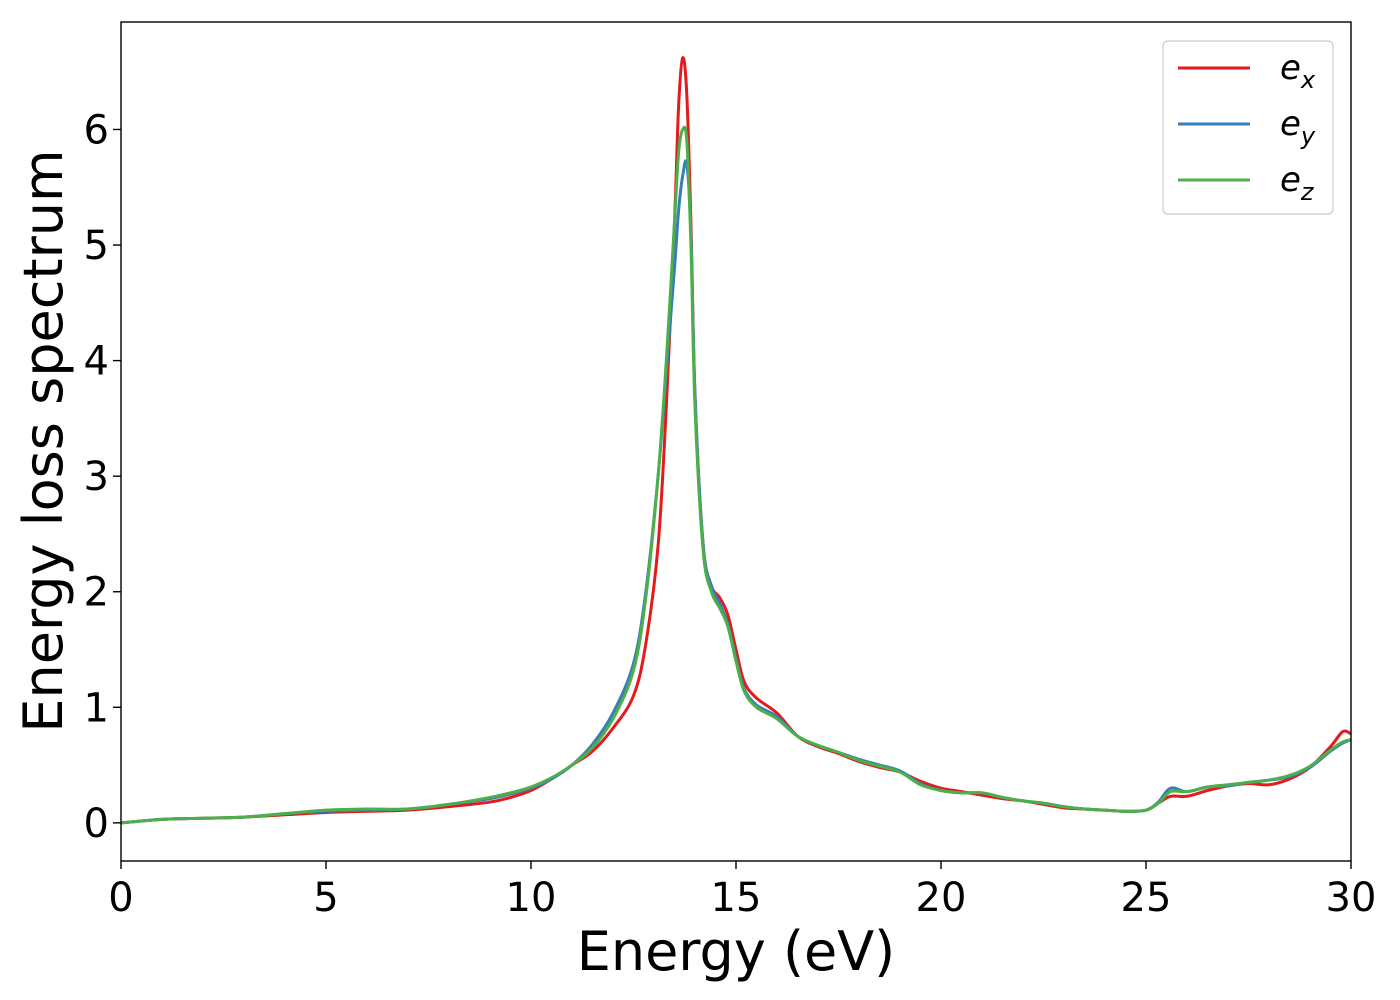  I want to click on y-axis-label: Energy loss spectrum, so click(43, 440).